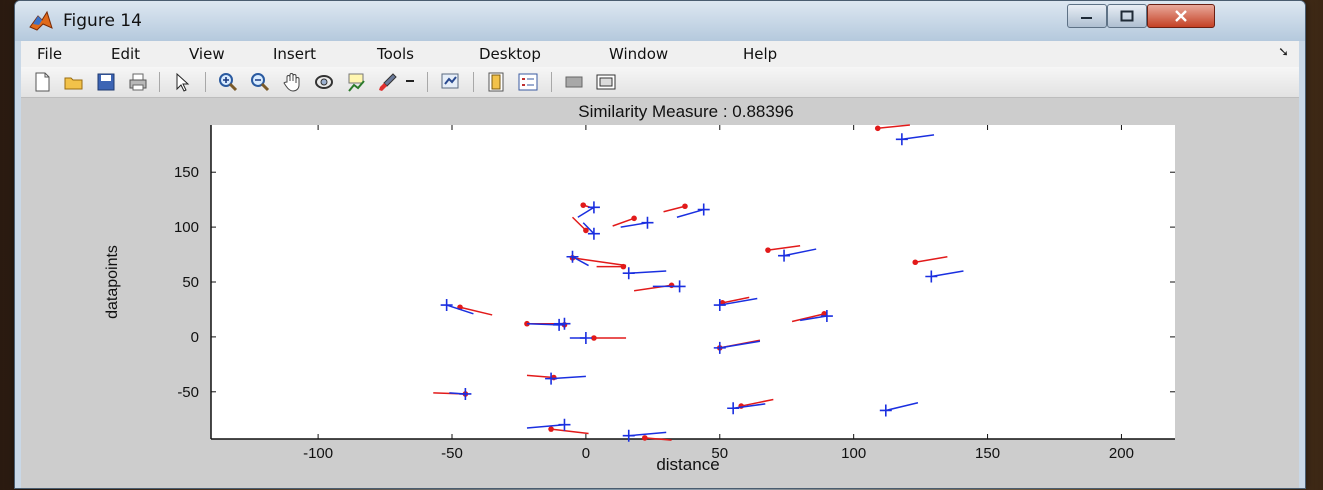 This screenshot has width=1323, height=490. I want to click on brush-icon, so click(388, 82).